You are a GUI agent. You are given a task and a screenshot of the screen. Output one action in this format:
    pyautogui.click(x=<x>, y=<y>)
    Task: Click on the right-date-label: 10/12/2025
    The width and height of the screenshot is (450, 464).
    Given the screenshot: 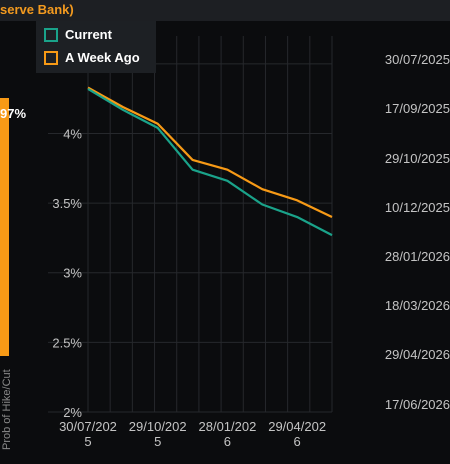 What is the action you would take?
    pyautogui.click(x=417, y=207)
    